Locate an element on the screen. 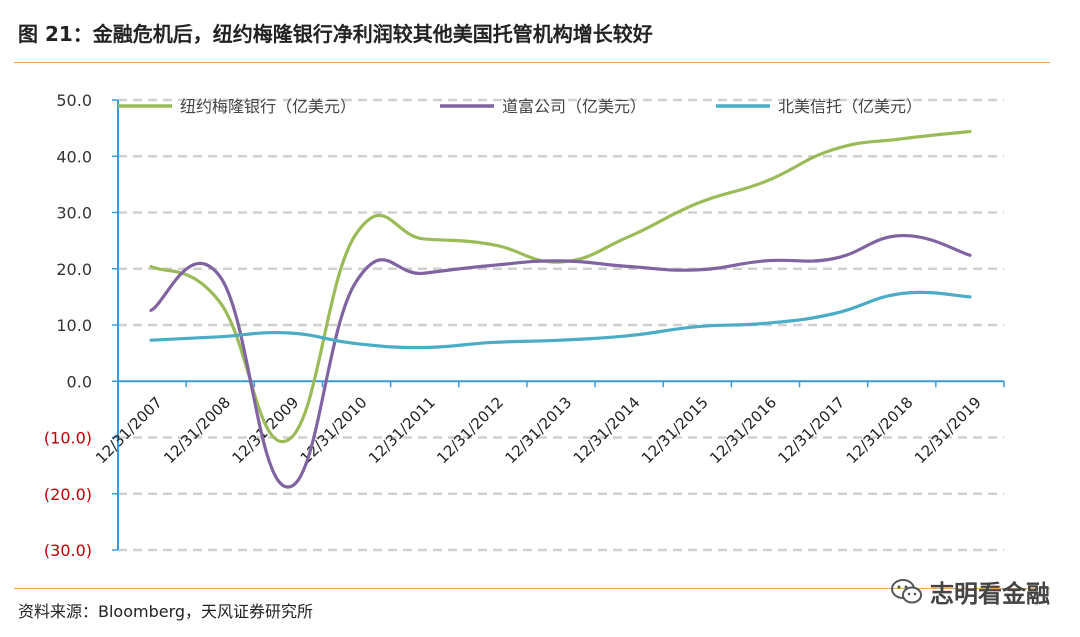  legend-item-northern-trust: 北美信托（亿美元） is located at coordinates (819, 106).